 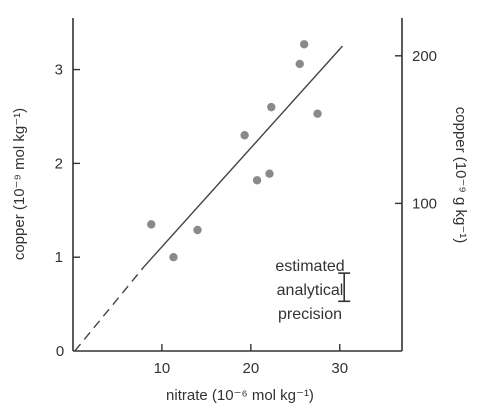 I want to click on y2-ticks: 100 200, so click(x=416, y=130).